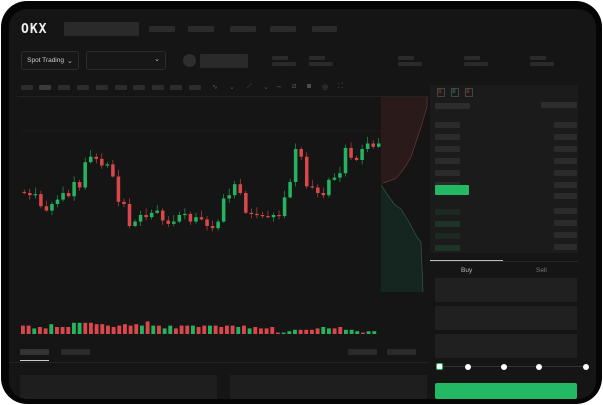  What do you see at coordinates (441, 92) in the screenshot?
I see `orderbook-both-icon: ≡` at bounding box center [441, 92].